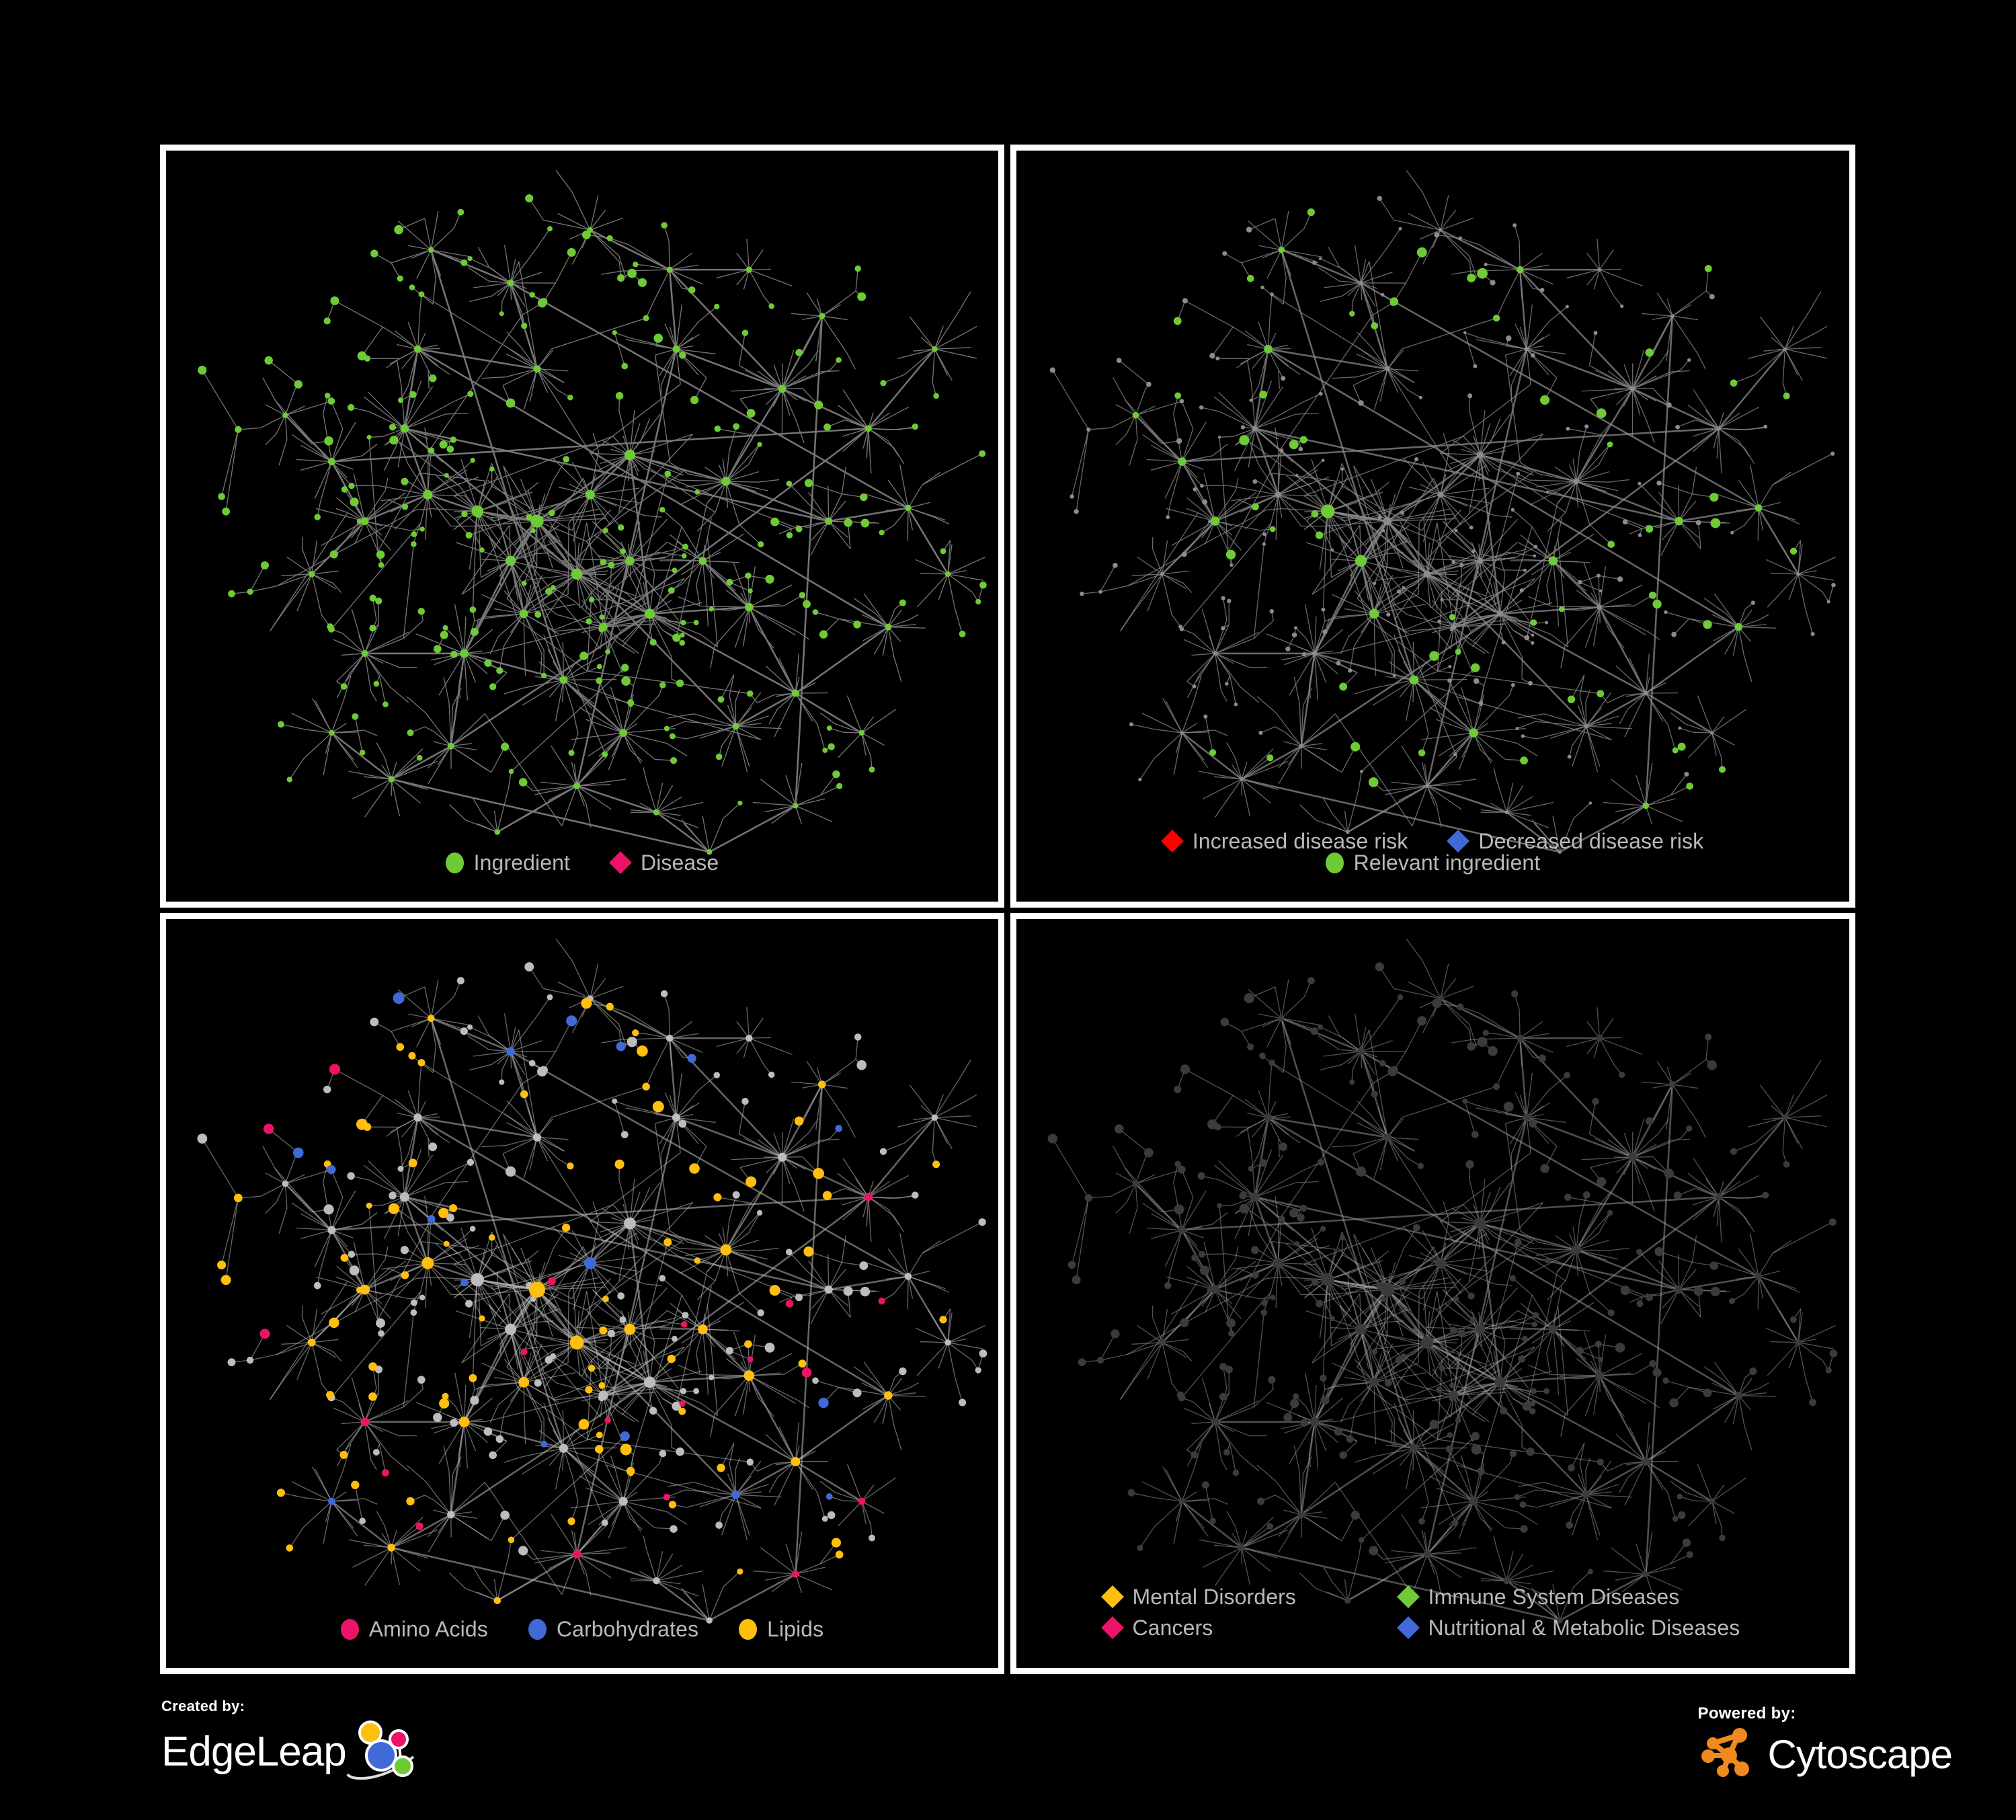 The width and height of the screenshot is (2016, 1820). I want to click on footer: Created by: EdgeLeap, so click(1008, 1750).